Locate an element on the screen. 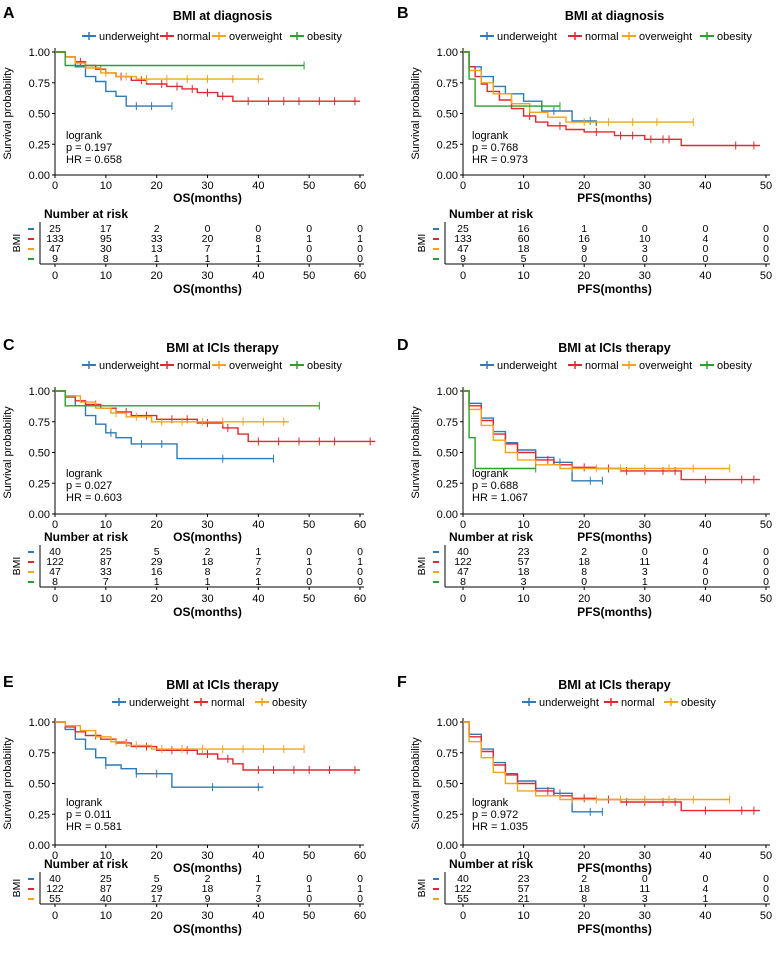 This screenshot has width=784, height=972. x-axis-label: PFS(months) is located at coordinates (614, 537).